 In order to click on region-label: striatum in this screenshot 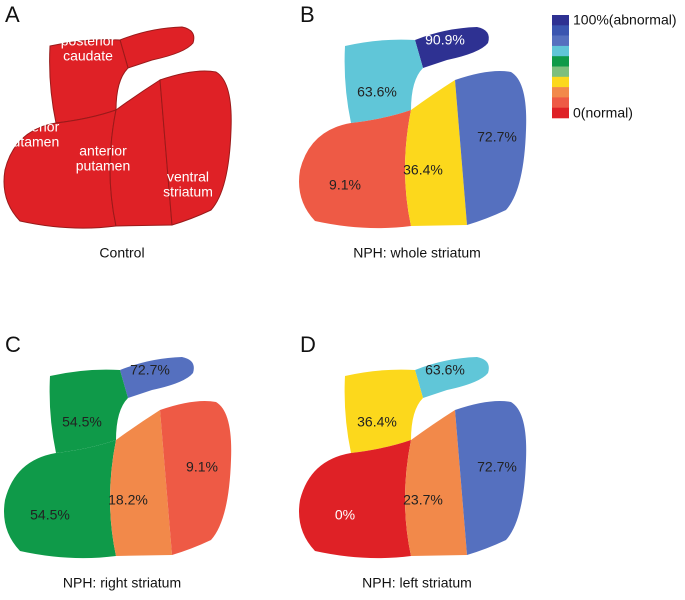, I will do `click(188, 192)`.